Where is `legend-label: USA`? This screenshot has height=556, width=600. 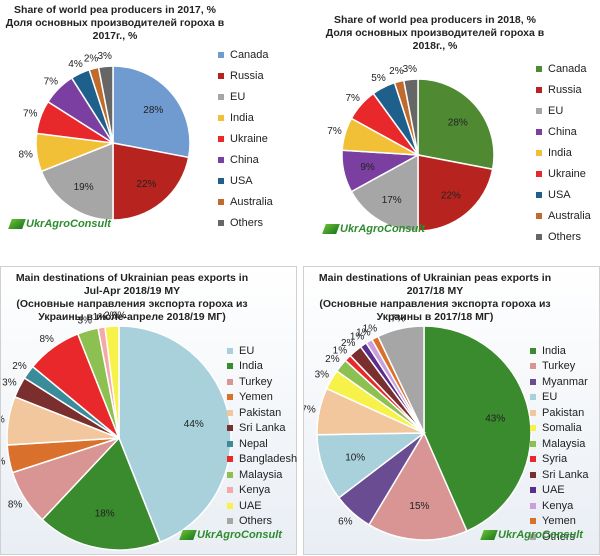 legend-label: USA is located at coordinates (559, 194).